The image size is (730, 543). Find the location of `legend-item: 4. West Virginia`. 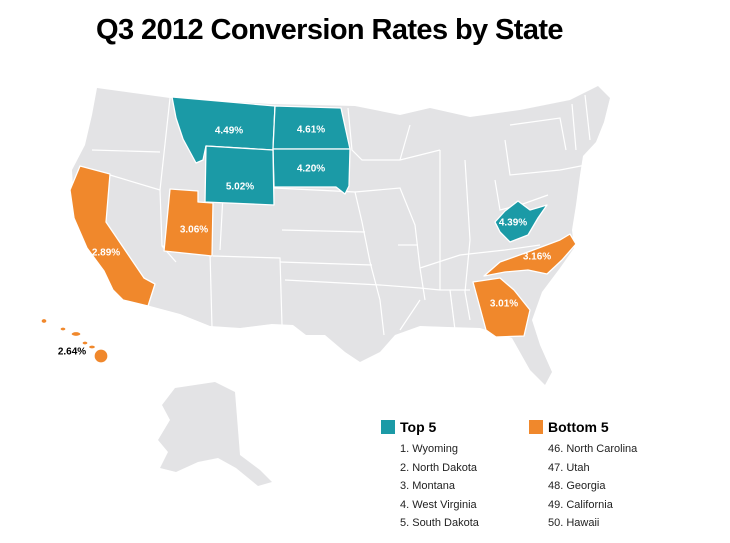

legend-item: 4. West Virginia is located at coordinates (438, 504).